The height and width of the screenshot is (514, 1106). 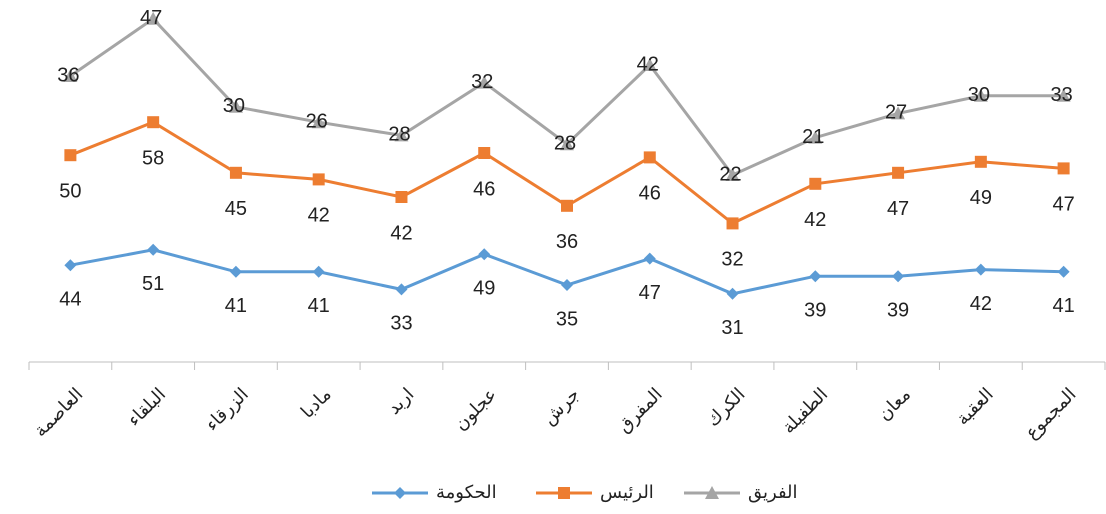 I want to click on x-tick-label: العقبة, so click(x=974, y=406).